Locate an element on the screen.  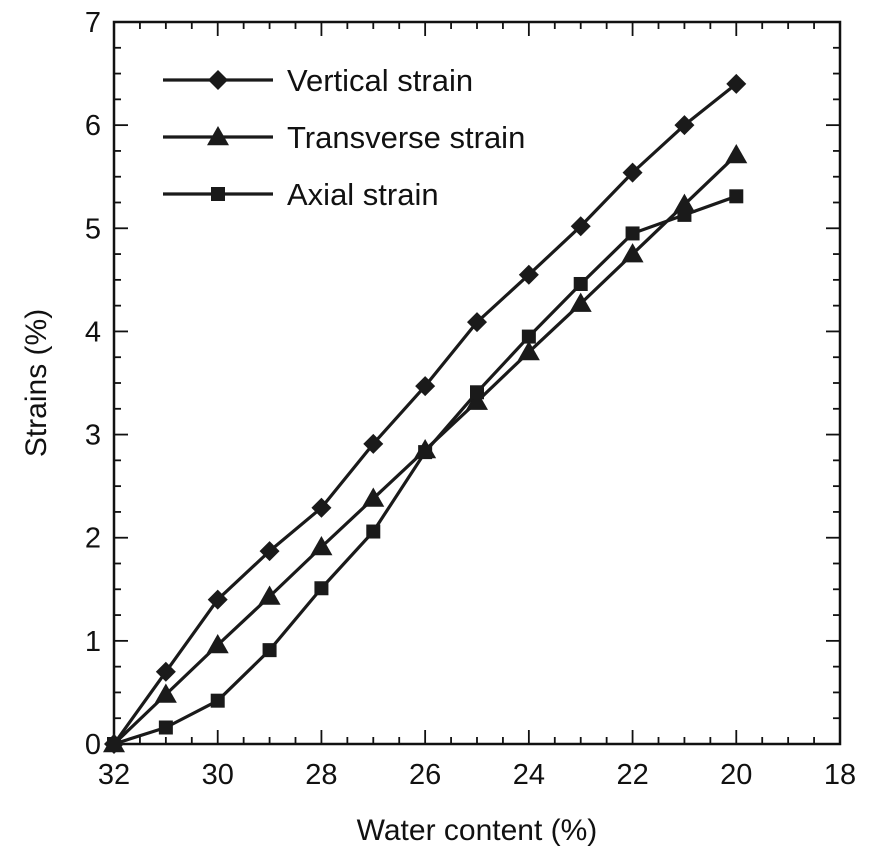
y-tick-label: 3 is located at coordinates (93, 436).